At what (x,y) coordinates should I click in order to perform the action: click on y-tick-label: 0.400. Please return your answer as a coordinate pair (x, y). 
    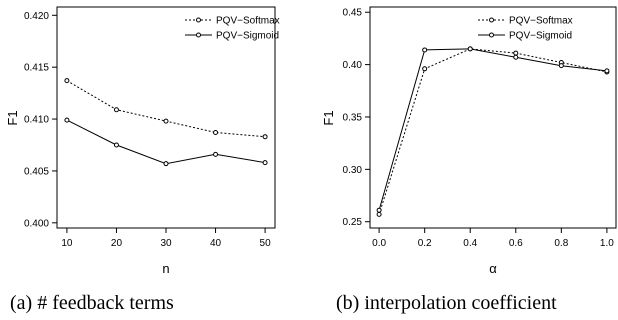
    Looking at the image, I should click on (36, 223).